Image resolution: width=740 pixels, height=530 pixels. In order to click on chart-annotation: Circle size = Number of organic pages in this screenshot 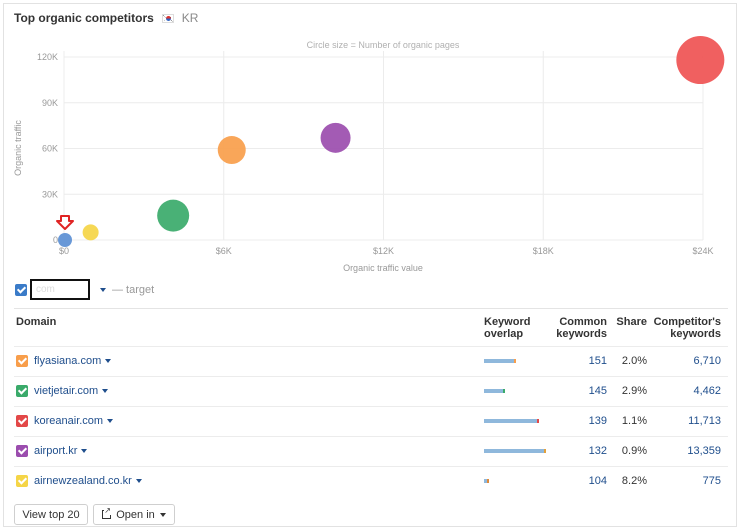, I will do `click(383, 45)`.